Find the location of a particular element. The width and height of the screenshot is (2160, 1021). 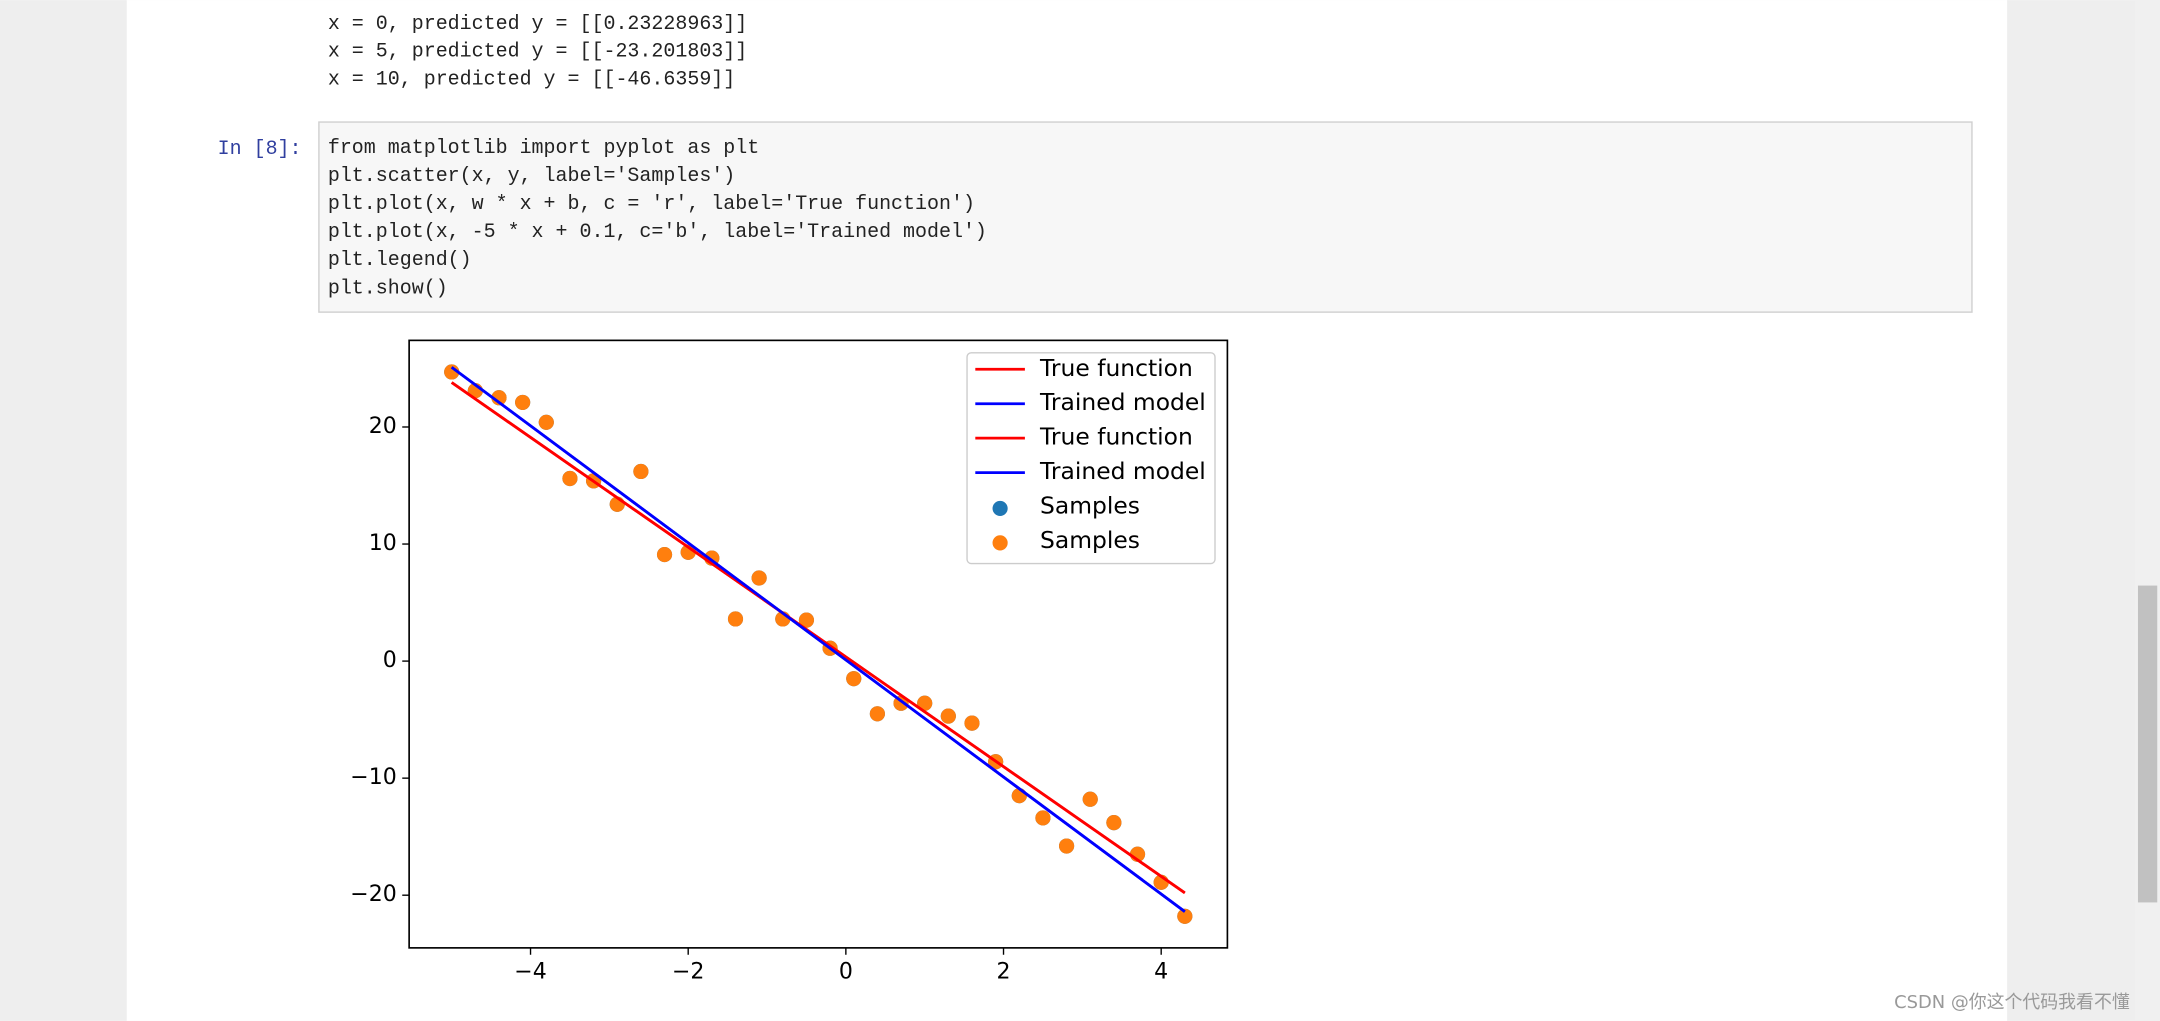

output-line: x = 0, predicted y = [[0.23228963]] is located at coordinates (537, 23).